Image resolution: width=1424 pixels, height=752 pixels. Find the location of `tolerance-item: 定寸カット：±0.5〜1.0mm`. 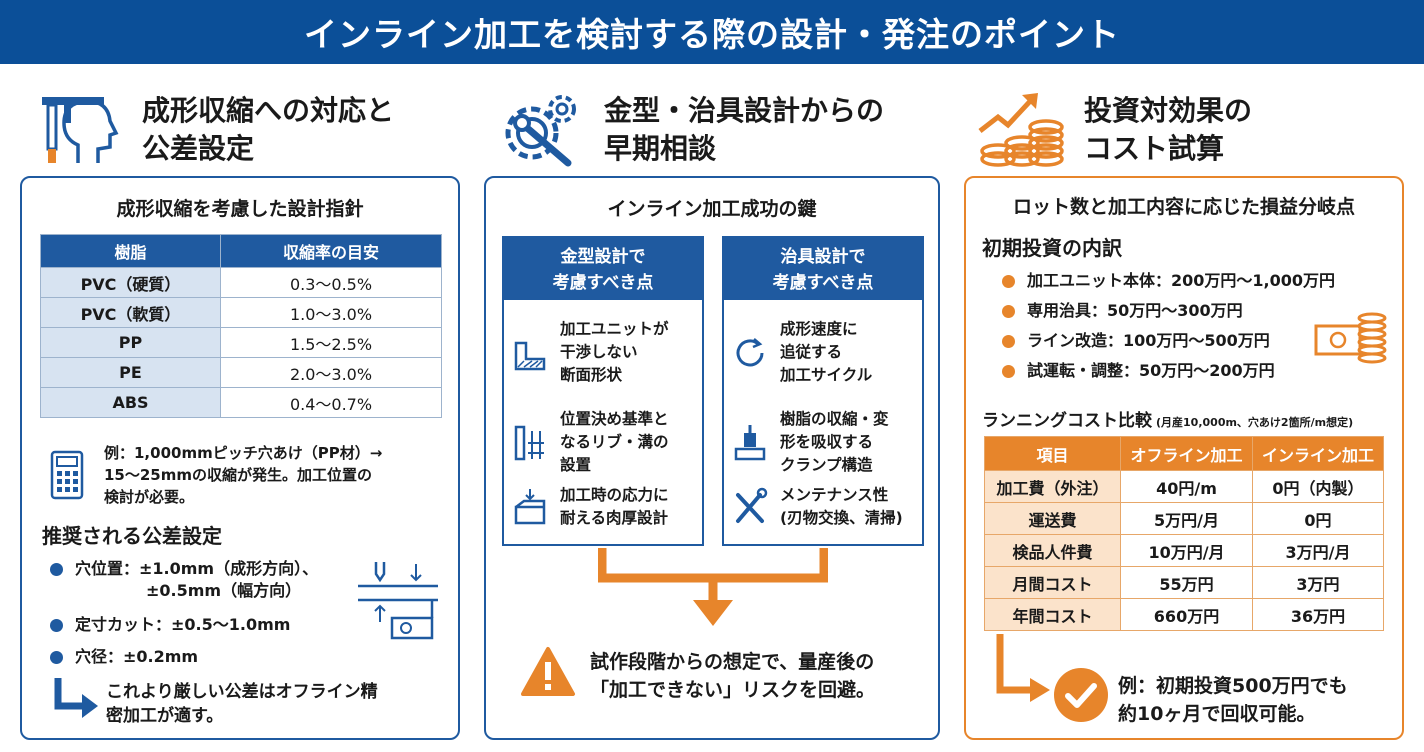

tolerance-item: 定寸カット：±0.5〜1.0mm is located at coordinates (170, 625).